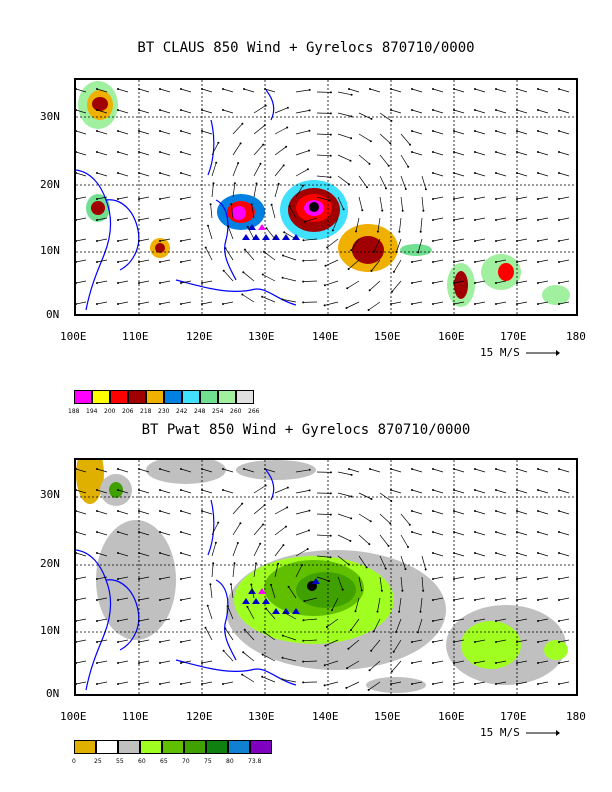  What do you see at coordinates (306, 48) in the screenshot?
I see `panel1-title: BT CLAUS 850 Wind + Gyrelocs 870710/0000` at bounding box center [306, 48].